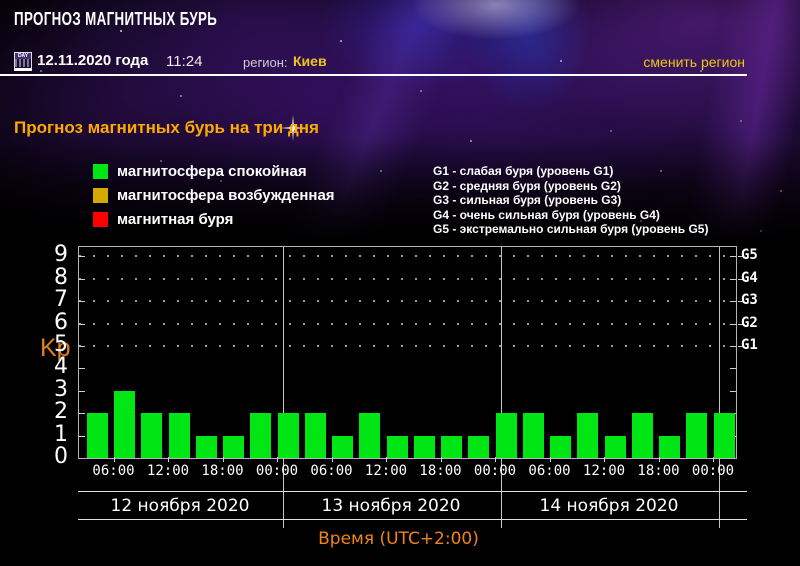  I want to click on g-axis-label: G1, so click(749, 345).